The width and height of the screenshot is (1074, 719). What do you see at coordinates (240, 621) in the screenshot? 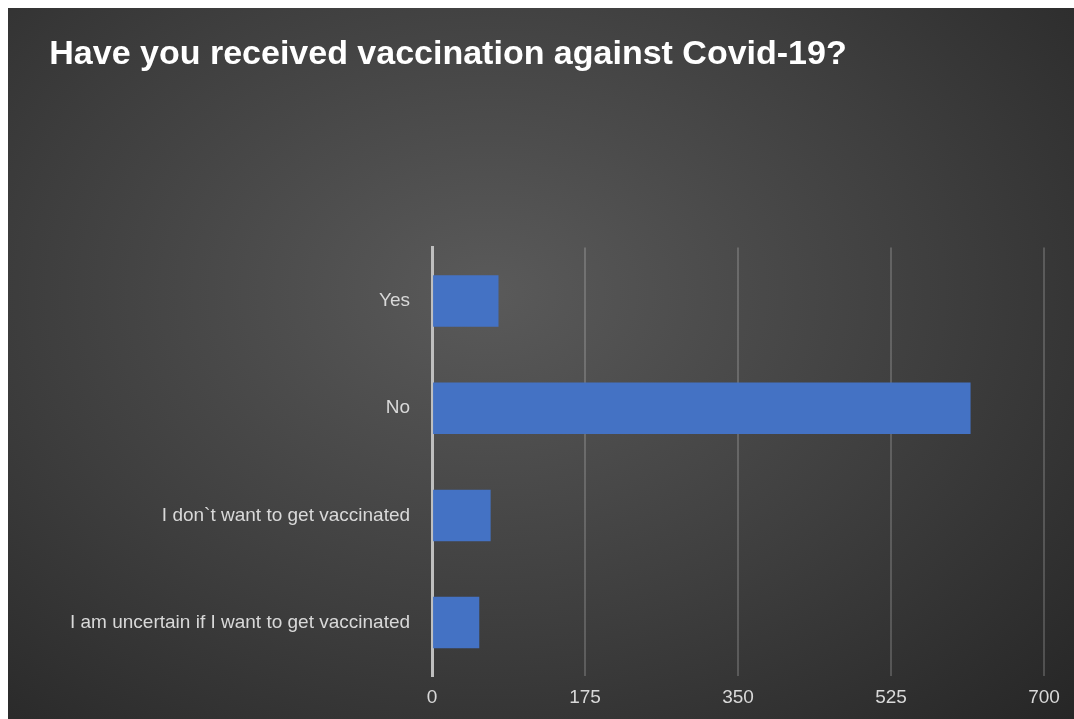
I see `y-tick-label: I am uncertain if I want to get vaccinated` at bounding box center [240, 621].